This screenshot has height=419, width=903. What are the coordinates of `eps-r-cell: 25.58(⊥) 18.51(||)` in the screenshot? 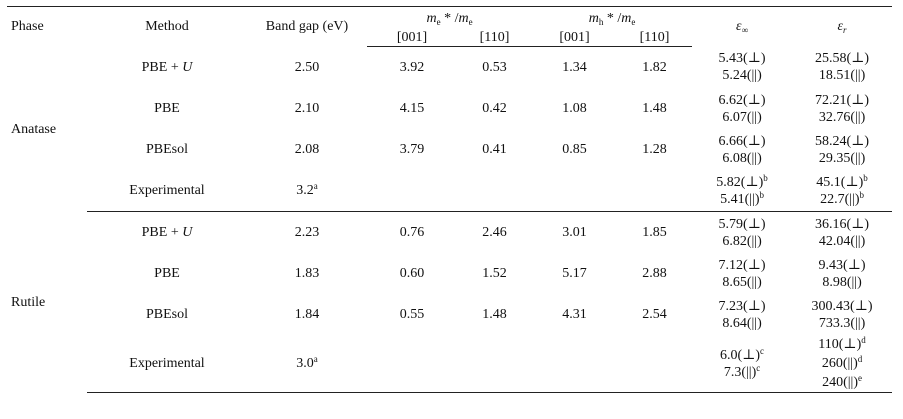 It's located at (842, 68).